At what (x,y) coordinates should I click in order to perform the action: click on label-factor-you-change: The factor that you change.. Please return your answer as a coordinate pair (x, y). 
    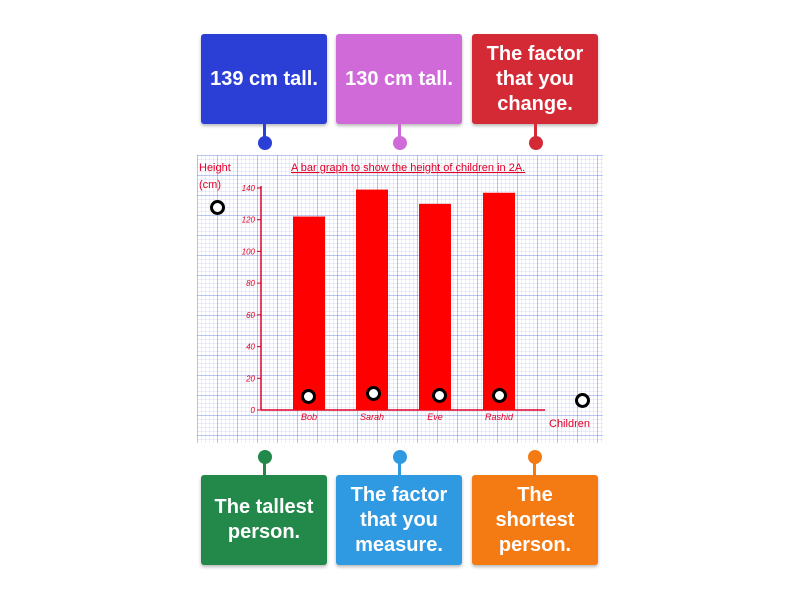
    Looking at the image, I should click on (535, 79).